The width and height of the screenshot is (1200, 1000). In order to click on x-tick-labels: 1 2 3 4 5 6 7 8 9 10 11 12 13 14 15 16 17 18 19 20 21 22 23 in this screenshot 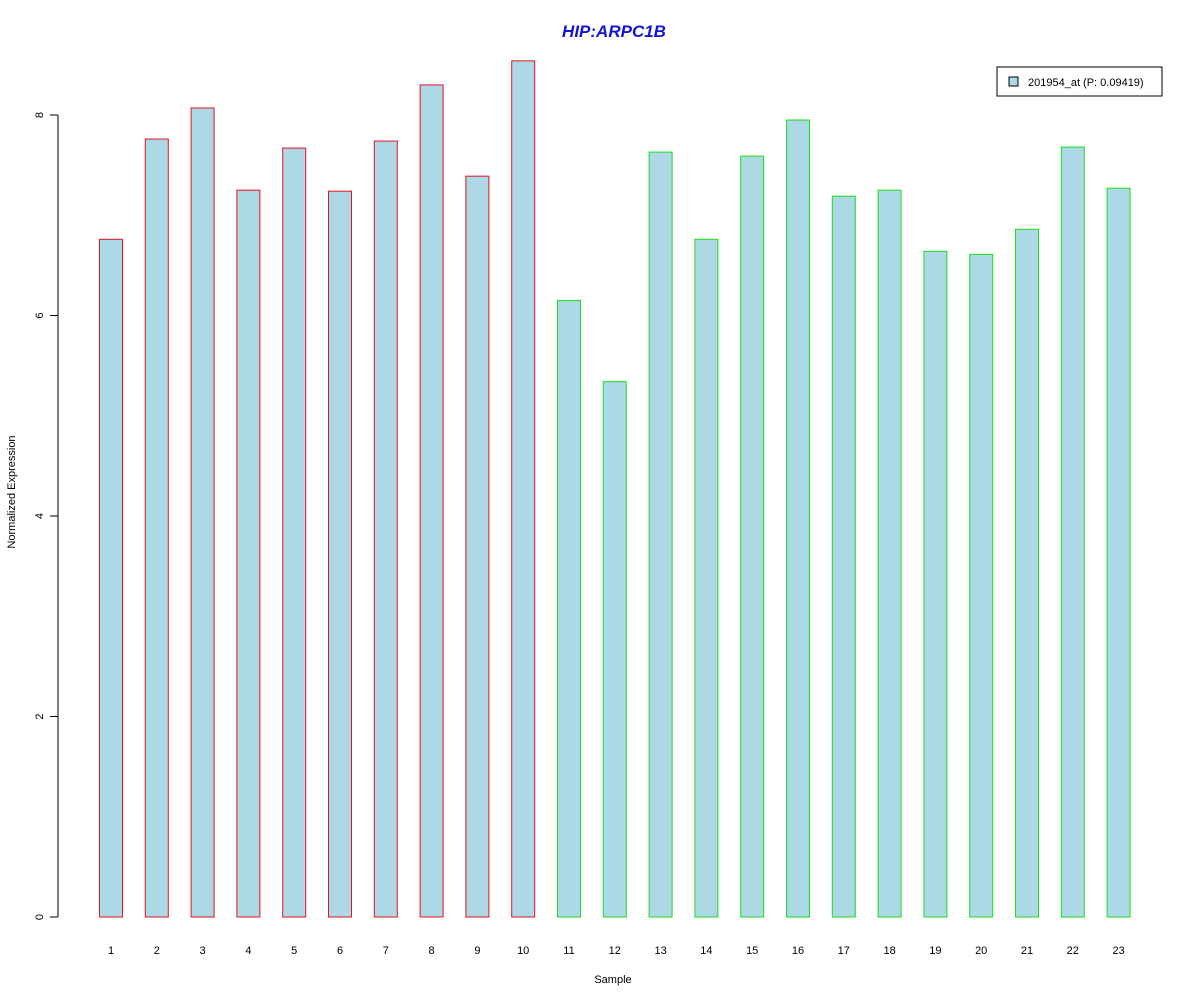, I will do `click(616, 951)`.